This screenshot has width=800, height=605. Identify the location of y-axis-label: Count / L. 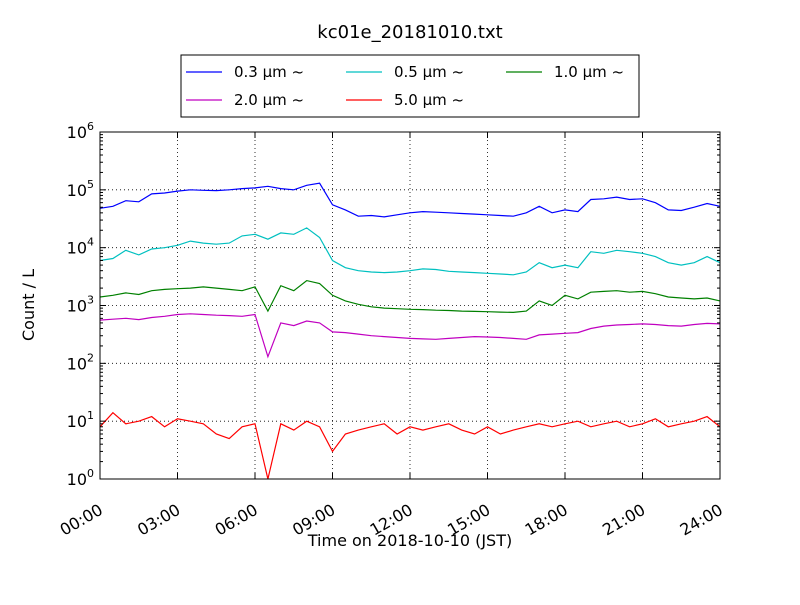
(28, 305).